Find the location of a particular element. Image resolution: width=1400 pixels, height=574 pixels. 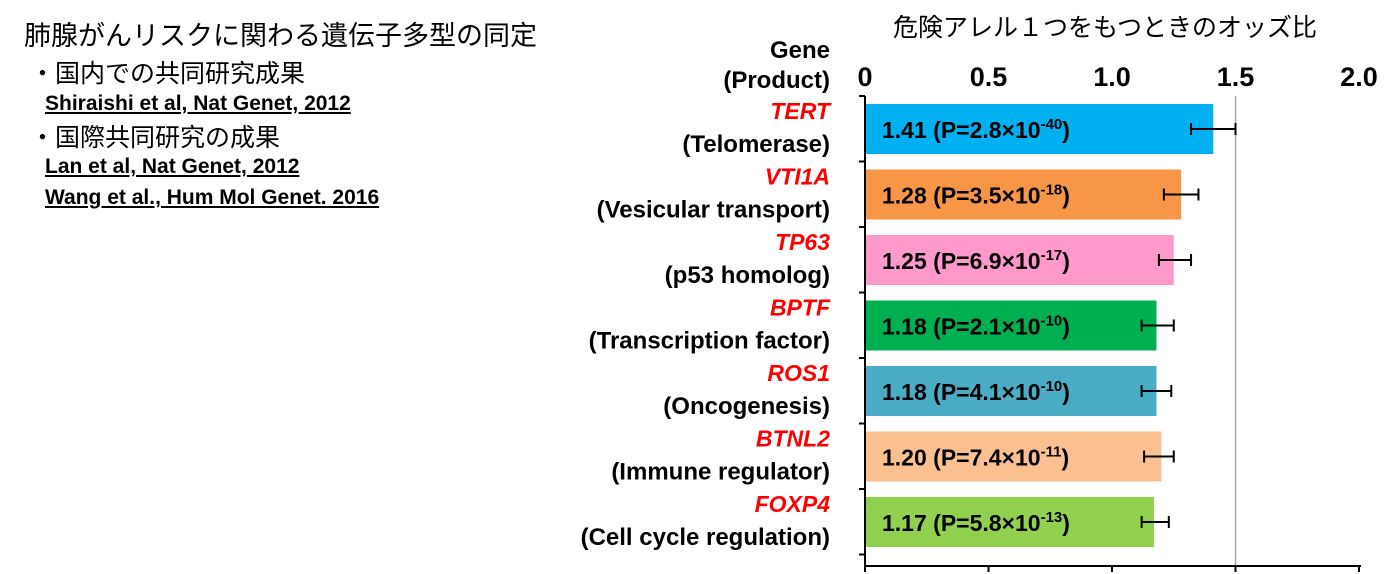

chart-title: 危険アレル１つをもつときのオッズ比 is located at coordinates (1105, 27).